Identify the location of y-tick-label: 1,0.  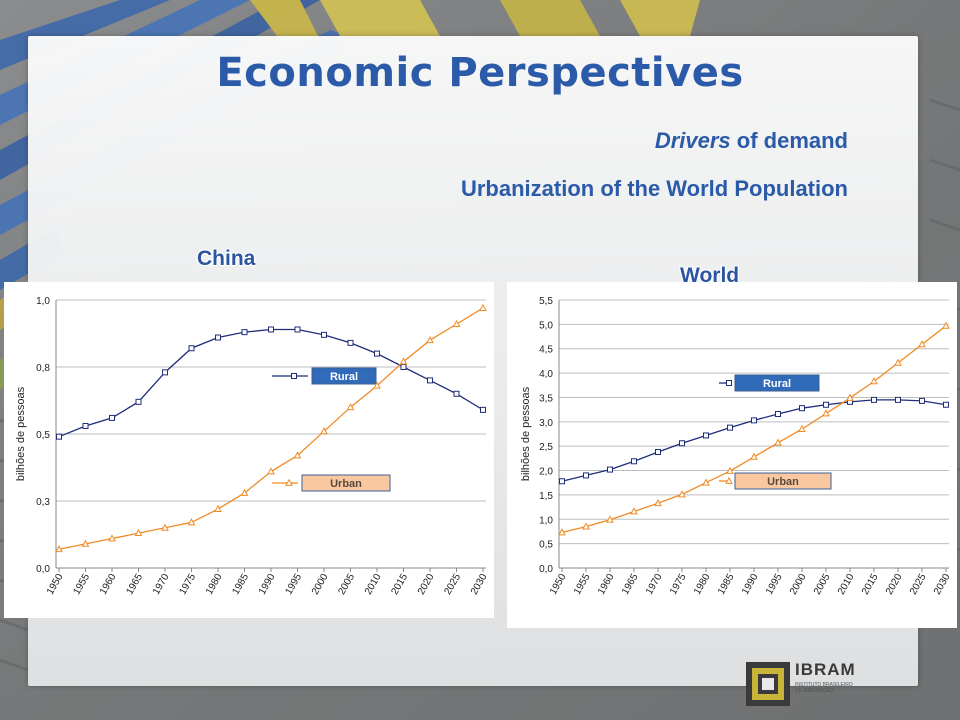
(43, 301).